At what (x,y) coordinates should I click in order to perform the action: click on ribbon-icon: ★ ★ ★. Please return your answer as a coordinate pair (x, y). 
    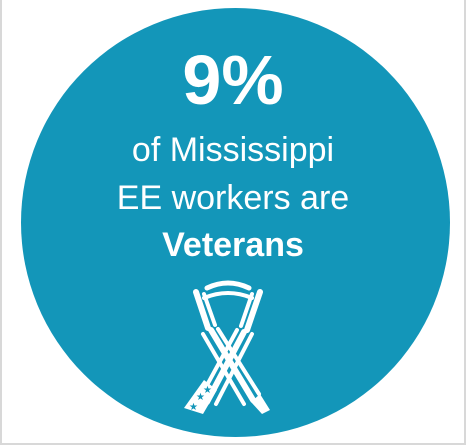
    Looking at the image, I should click on (227, 347).